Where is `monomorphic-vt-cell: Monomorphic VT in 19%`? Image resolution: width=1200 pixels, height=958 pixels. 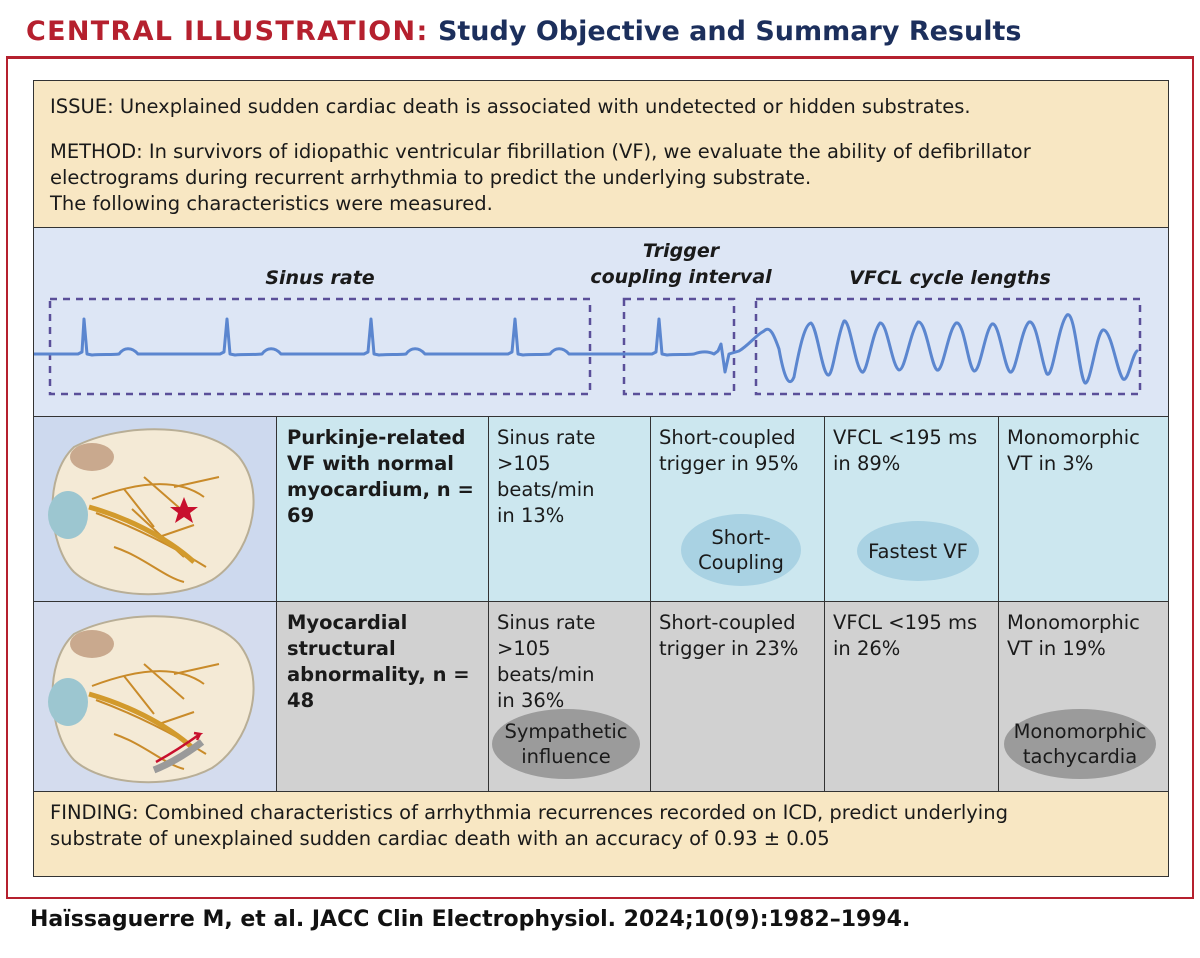
monomorphic-vt-cell: Monomorphic VT in 19% is located at coordinates (1083, 696).